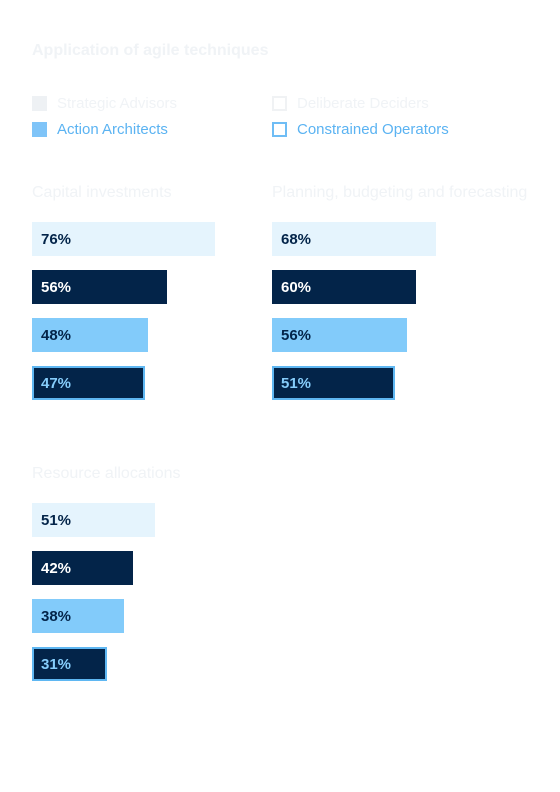 The height and width of the screenshot is (792, 560). I want to click on legend-item: Action Architects, so click(100, 129).